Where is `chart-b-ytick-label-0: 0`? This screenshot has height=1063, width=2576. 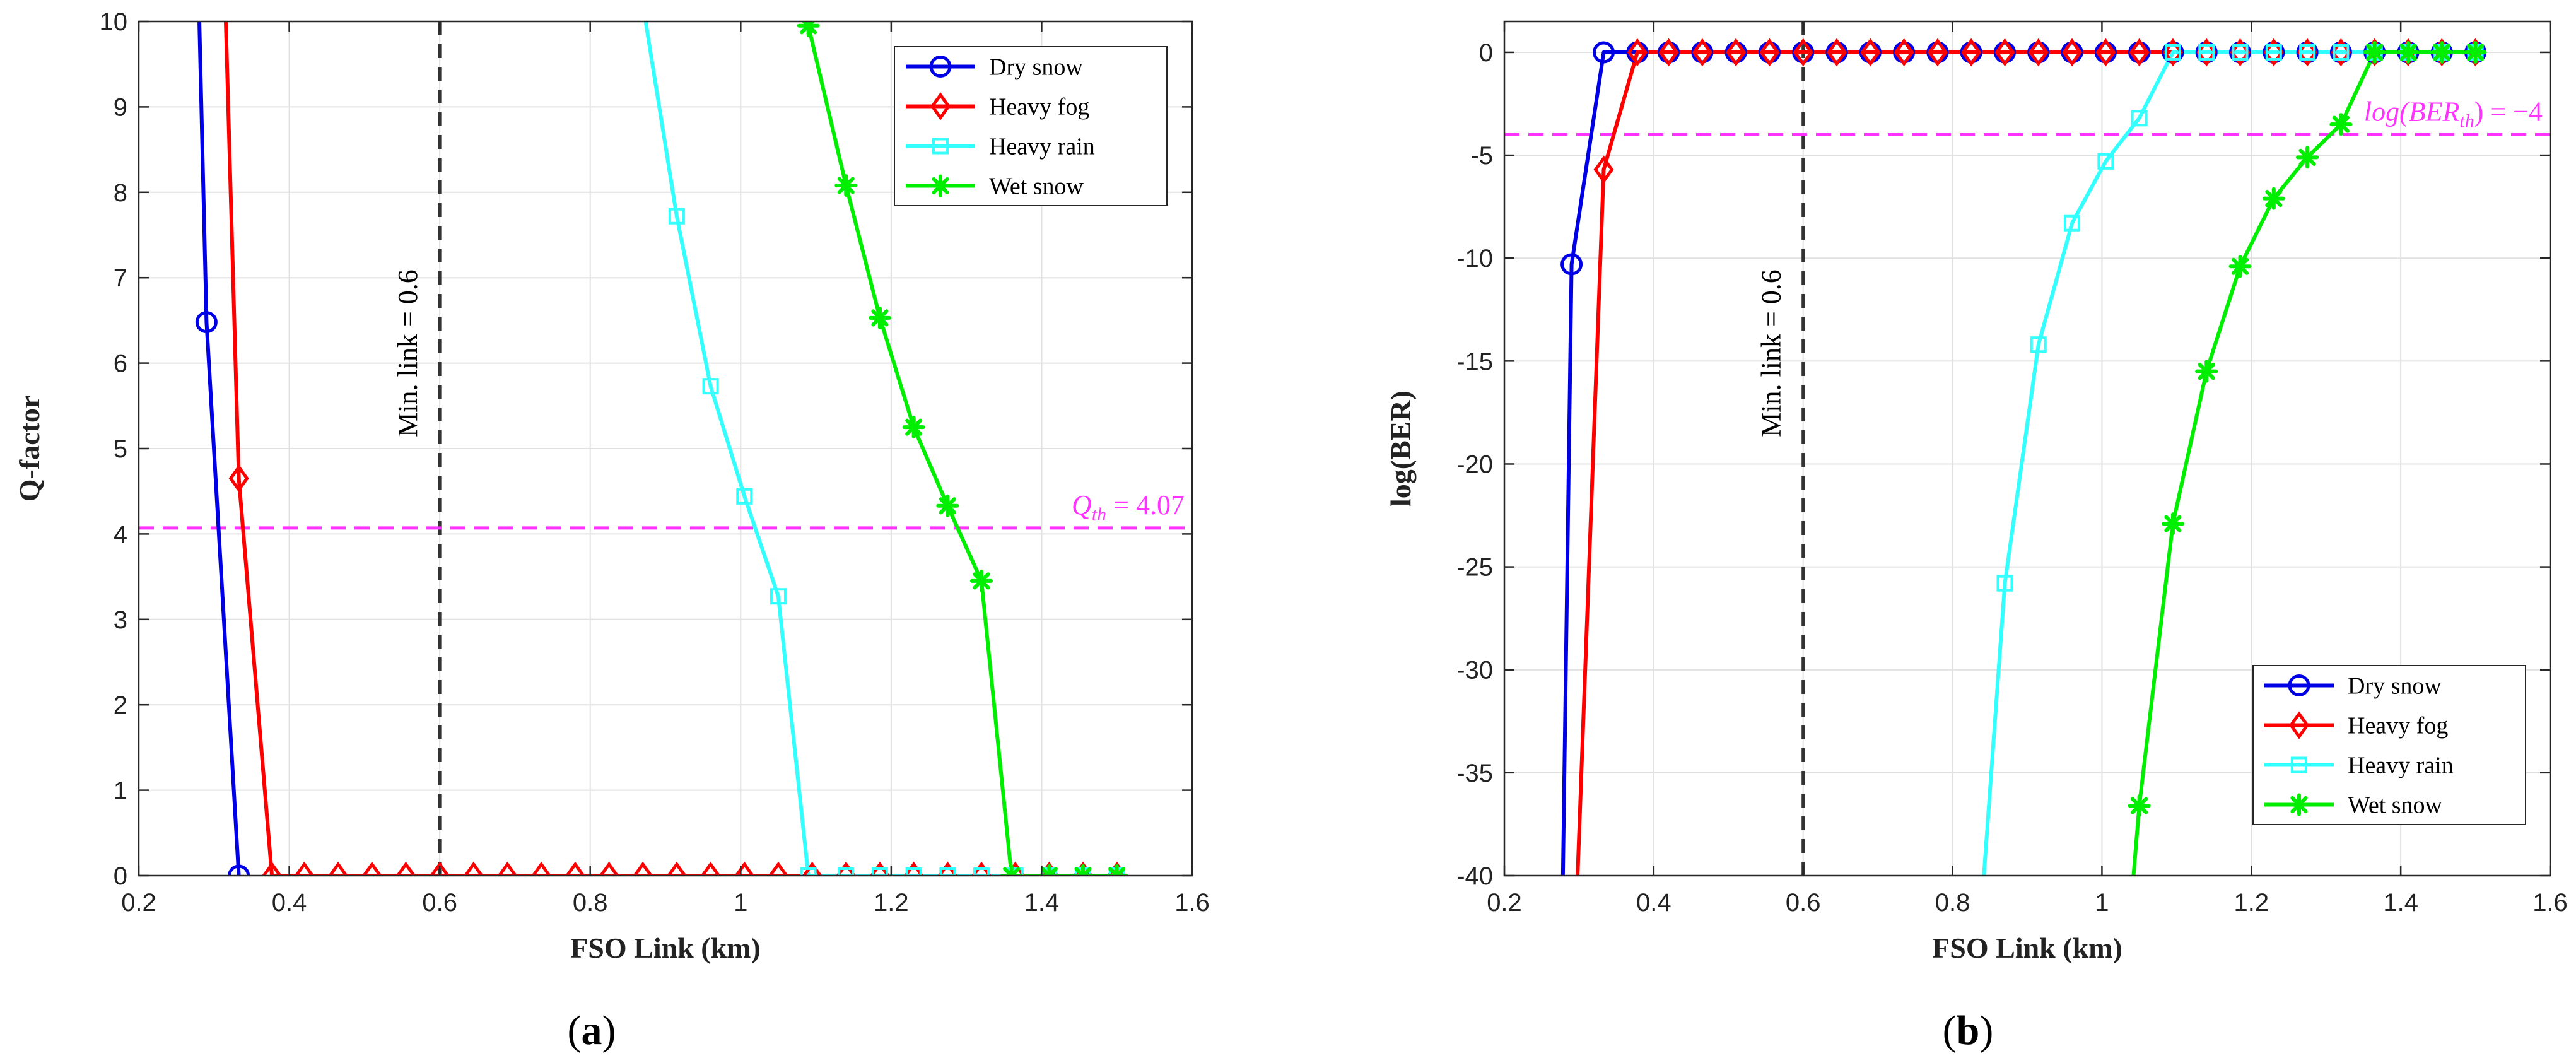
chart-b-ytick-label-0: 0 is located at coordinates (1486, 53).